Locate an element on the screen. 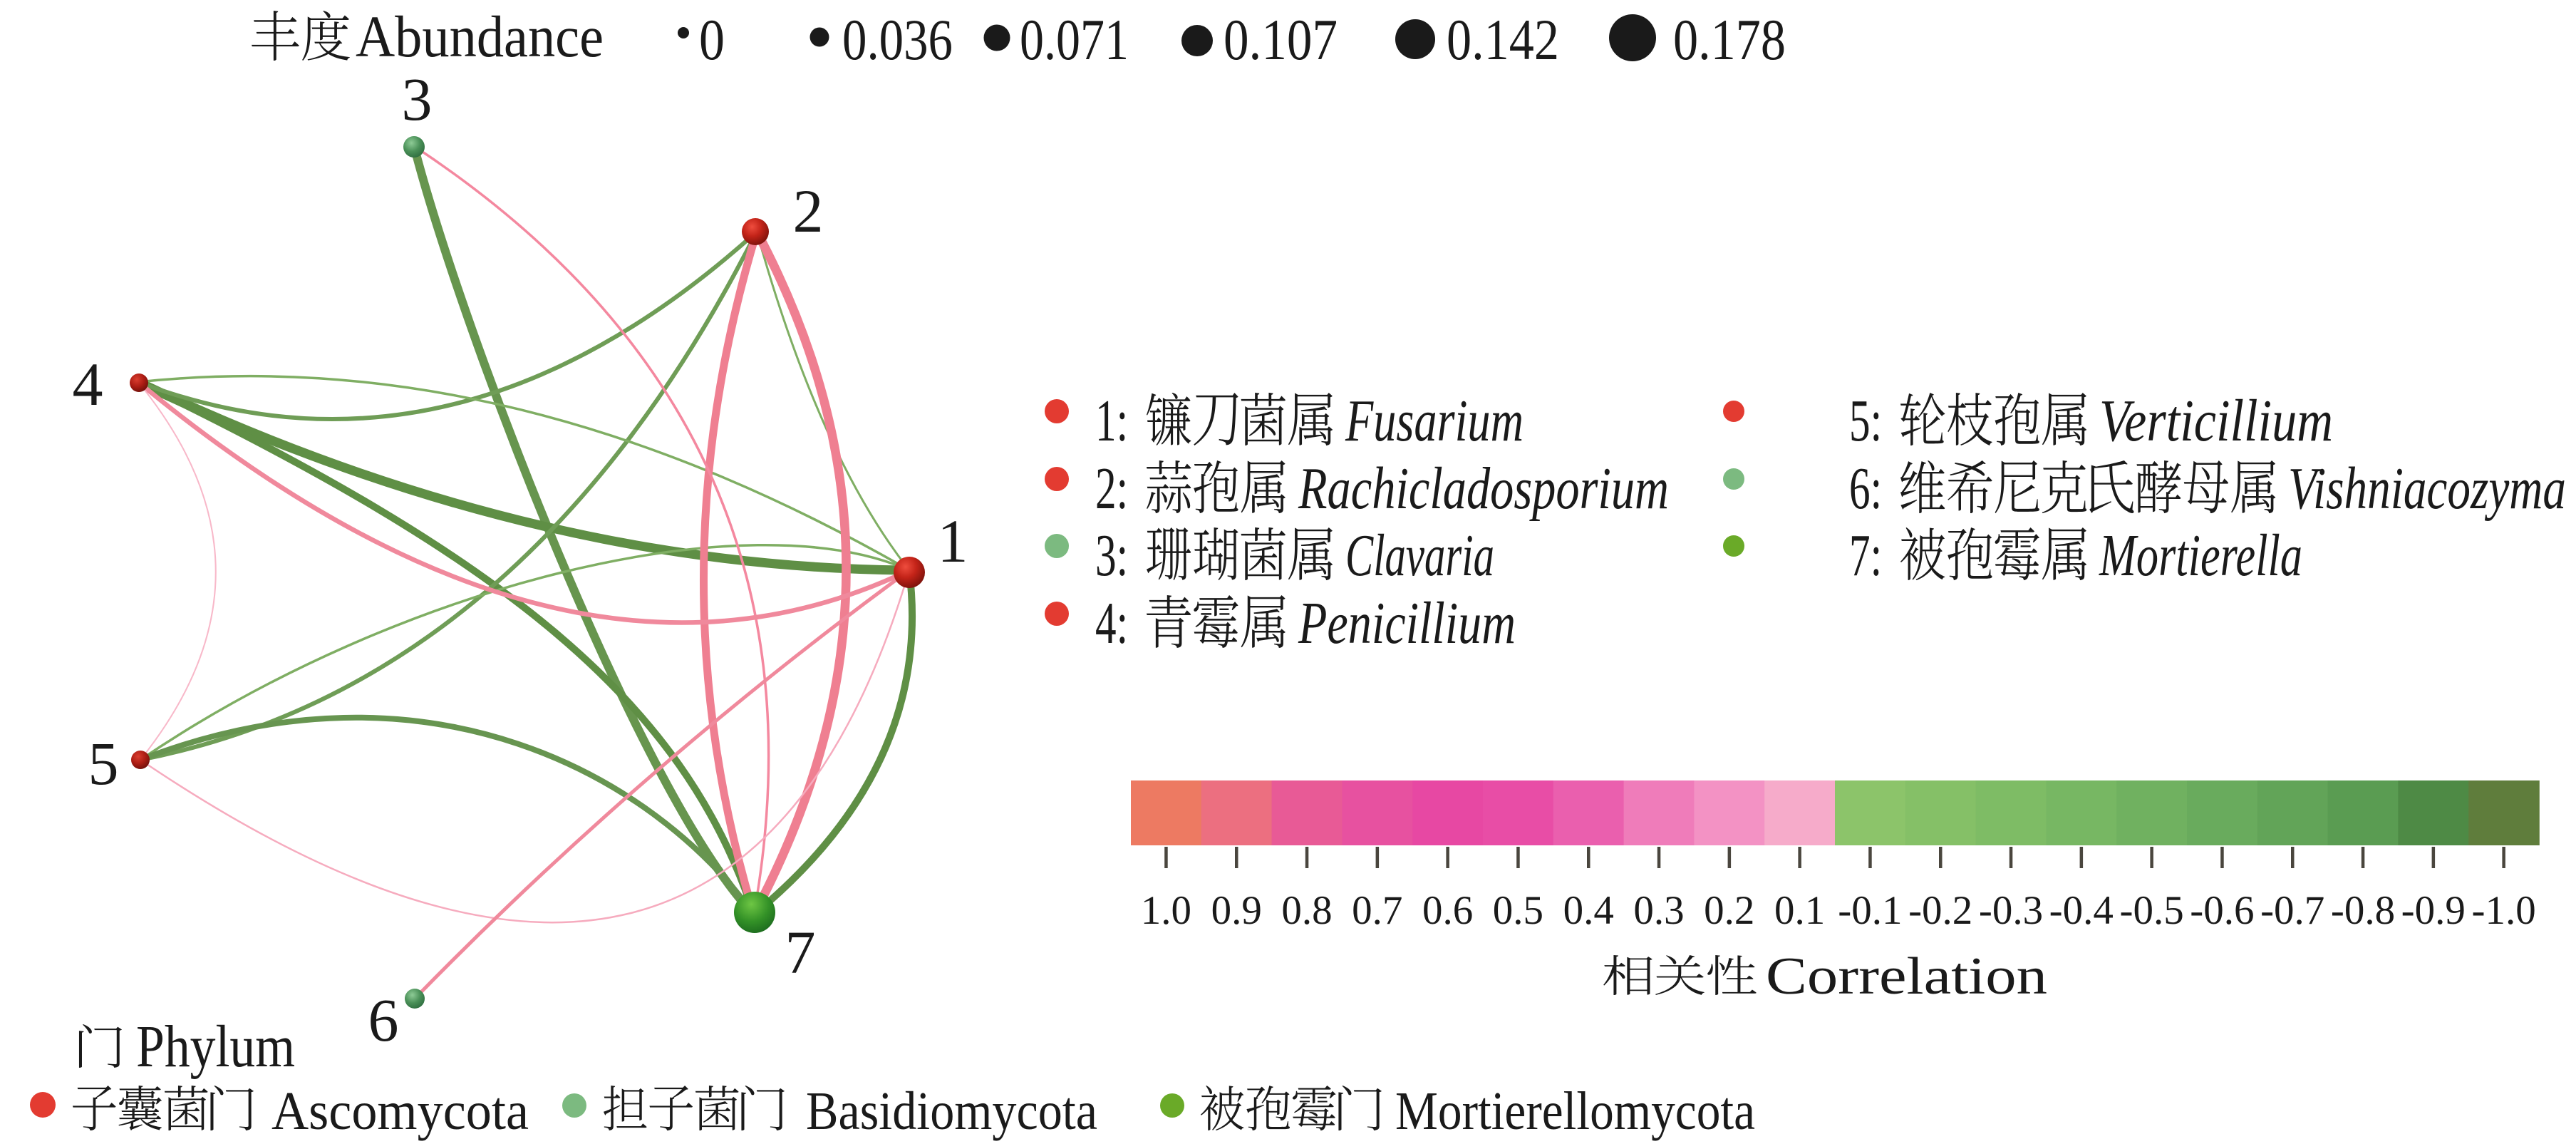 This screenshot has width=2576, height=1144. svg-text: -0.1 is located at coordinates (1870, 910).